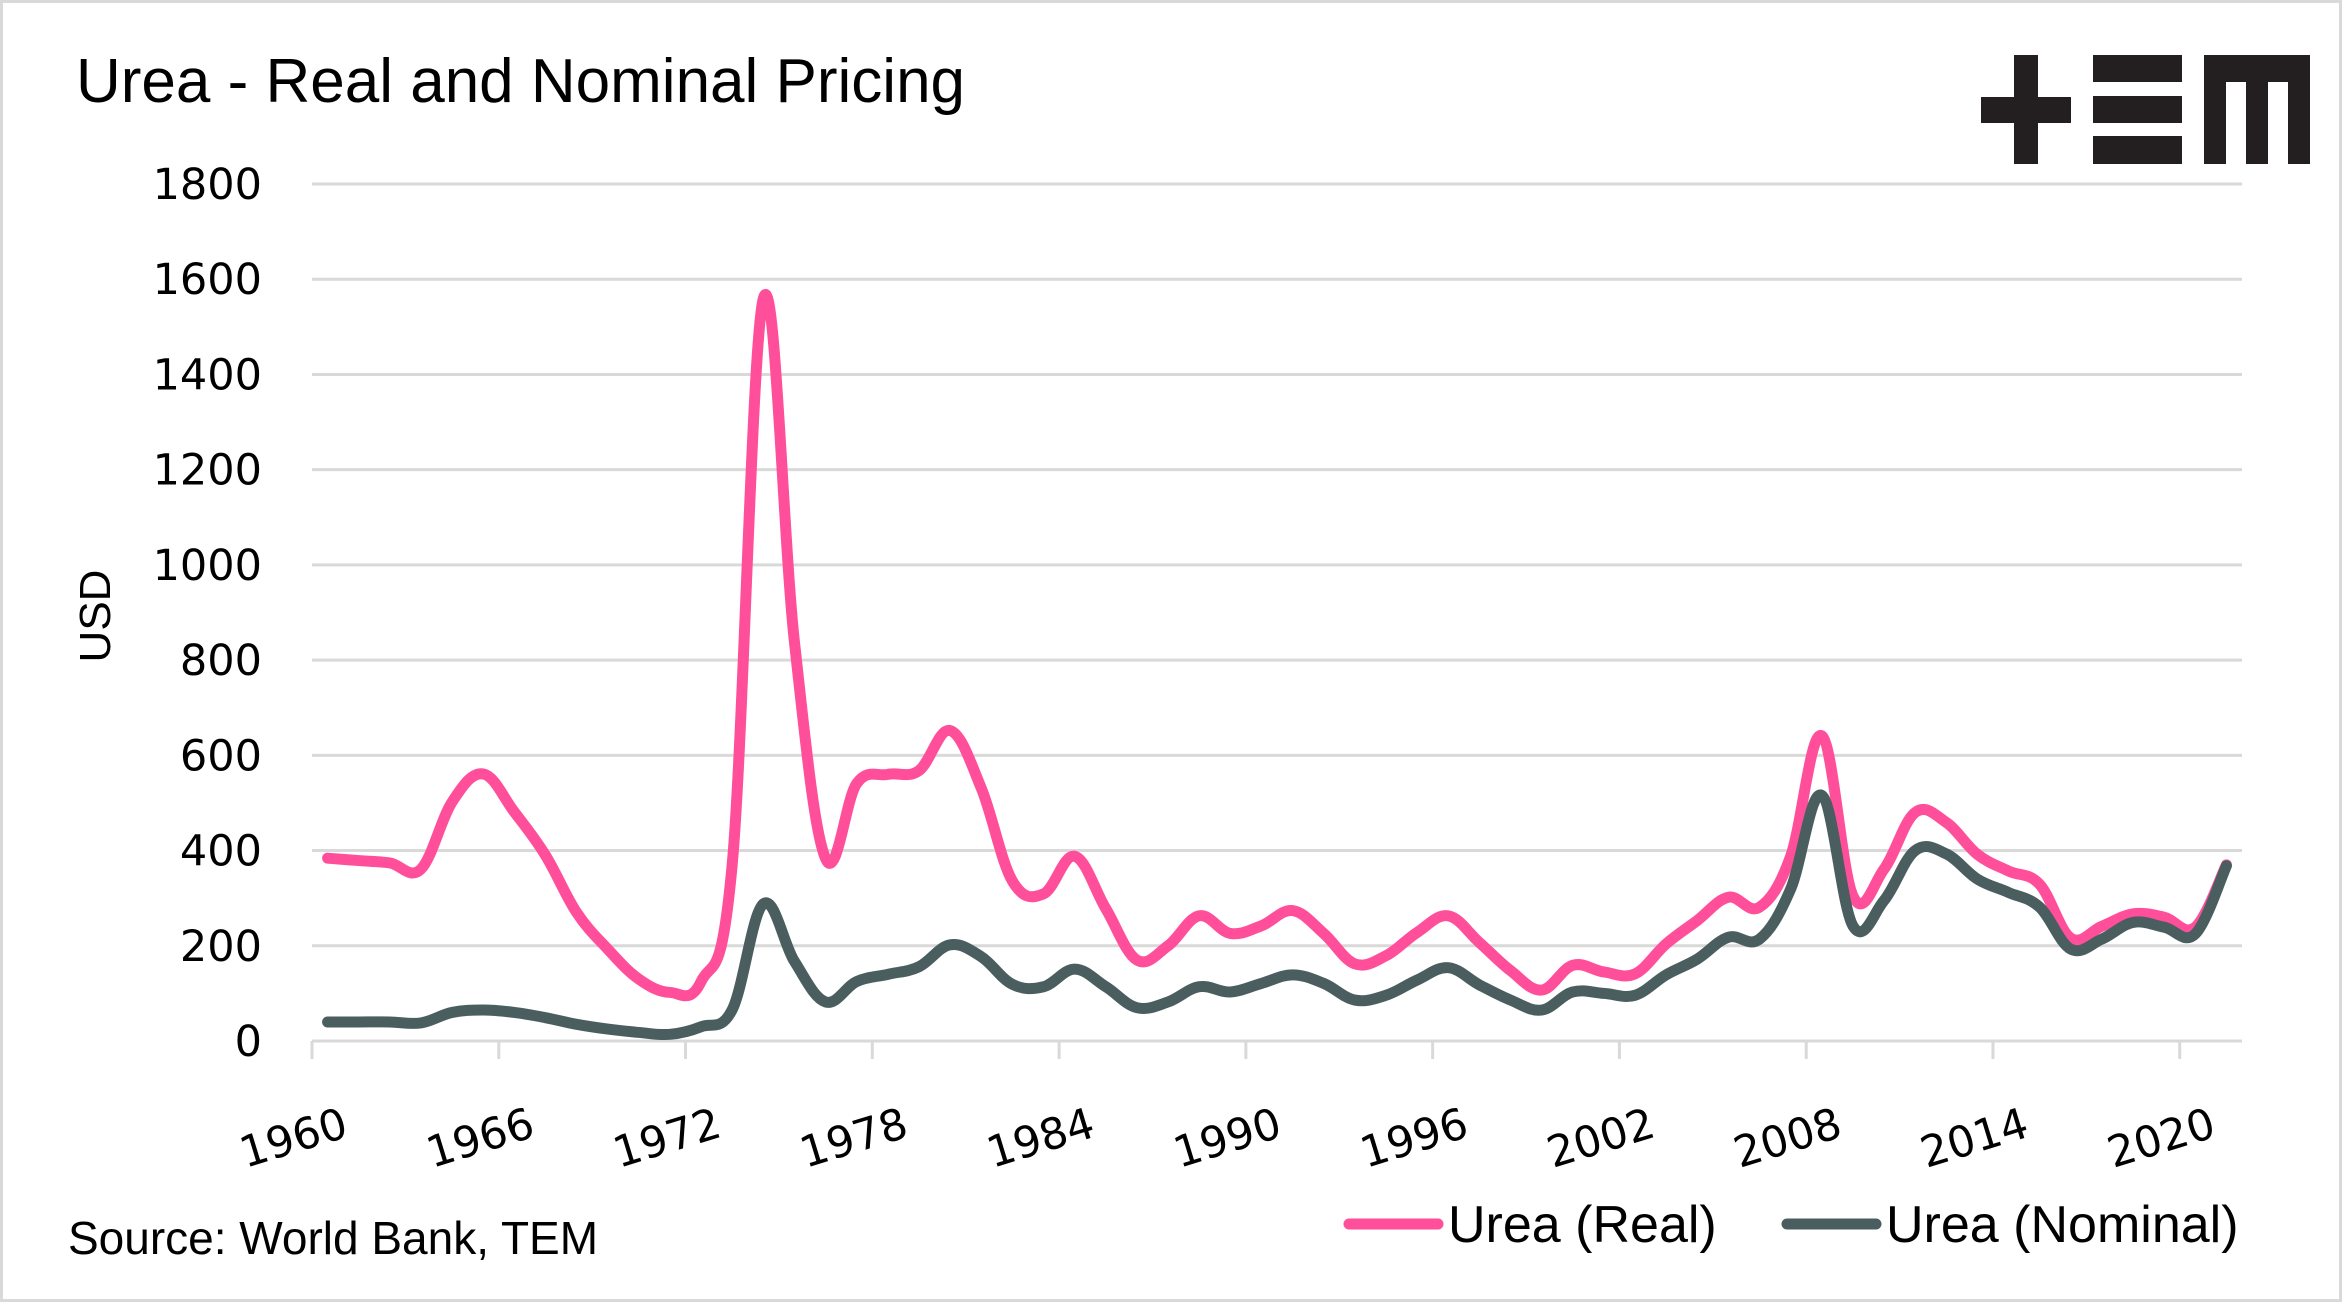 The width and height of the screenshot is (2342, 1302). I want to click on x-tick-label: 1996, so click(1414, 1139).